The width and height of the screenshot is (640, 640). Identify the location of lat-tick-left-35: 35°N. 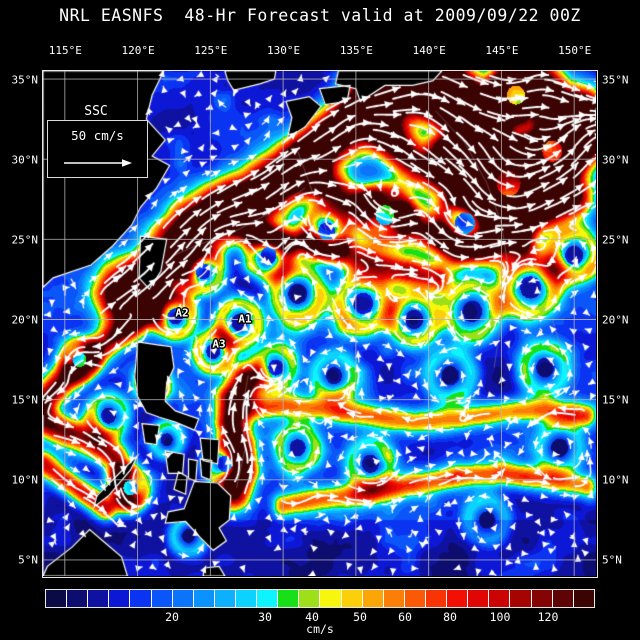
(25, 80).